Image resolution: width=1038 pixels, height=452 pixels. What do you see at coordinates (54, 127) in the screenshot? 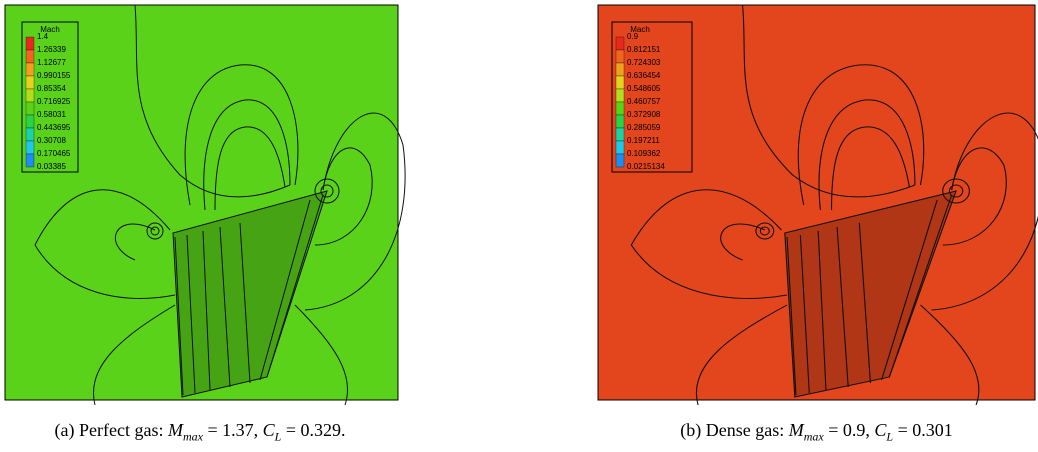
I see `legend-label: 0.443695` at bounding box center [54, 127].